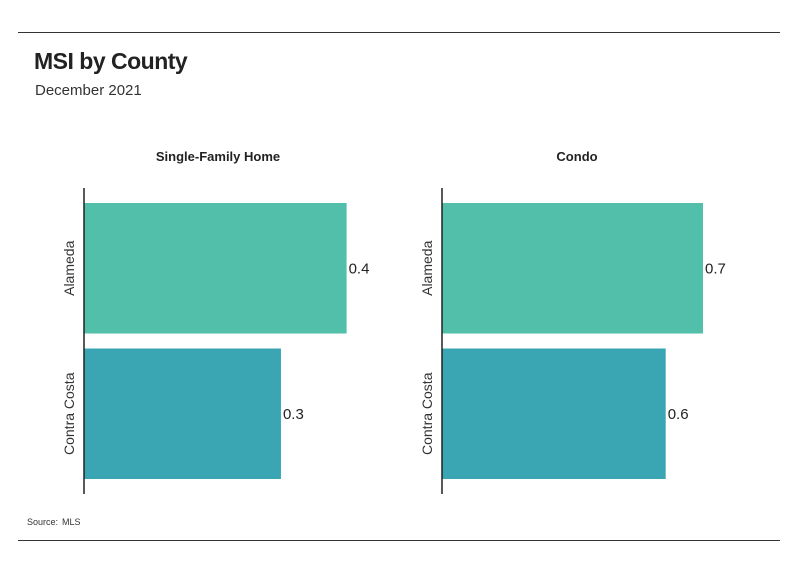  What do you see at coordinates (182, 413) in the screenshot?
I see `bar-single-family-home-contra-costa` at bounding box center [182, 413].